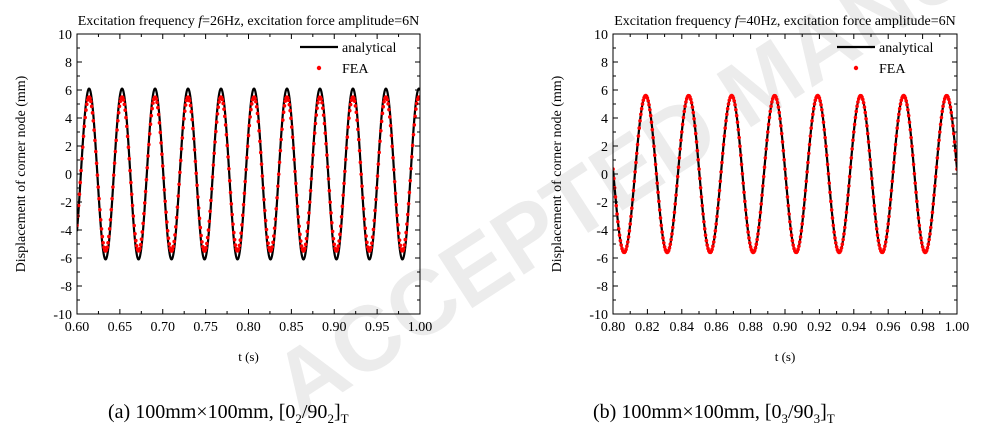 The image size is (981, 442). What do you see at coordinates (201, 21) in the screenshot?
I see `chart-title-italic: f` at bounding box center [201, 21].